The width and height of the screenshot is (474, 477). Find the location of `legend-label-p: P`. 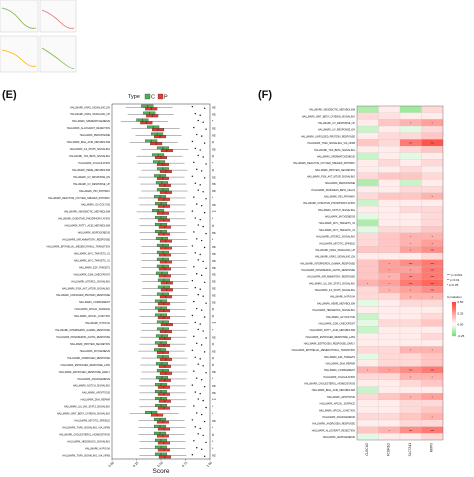

legend-label-p: P is located at coordinates (166, 98).